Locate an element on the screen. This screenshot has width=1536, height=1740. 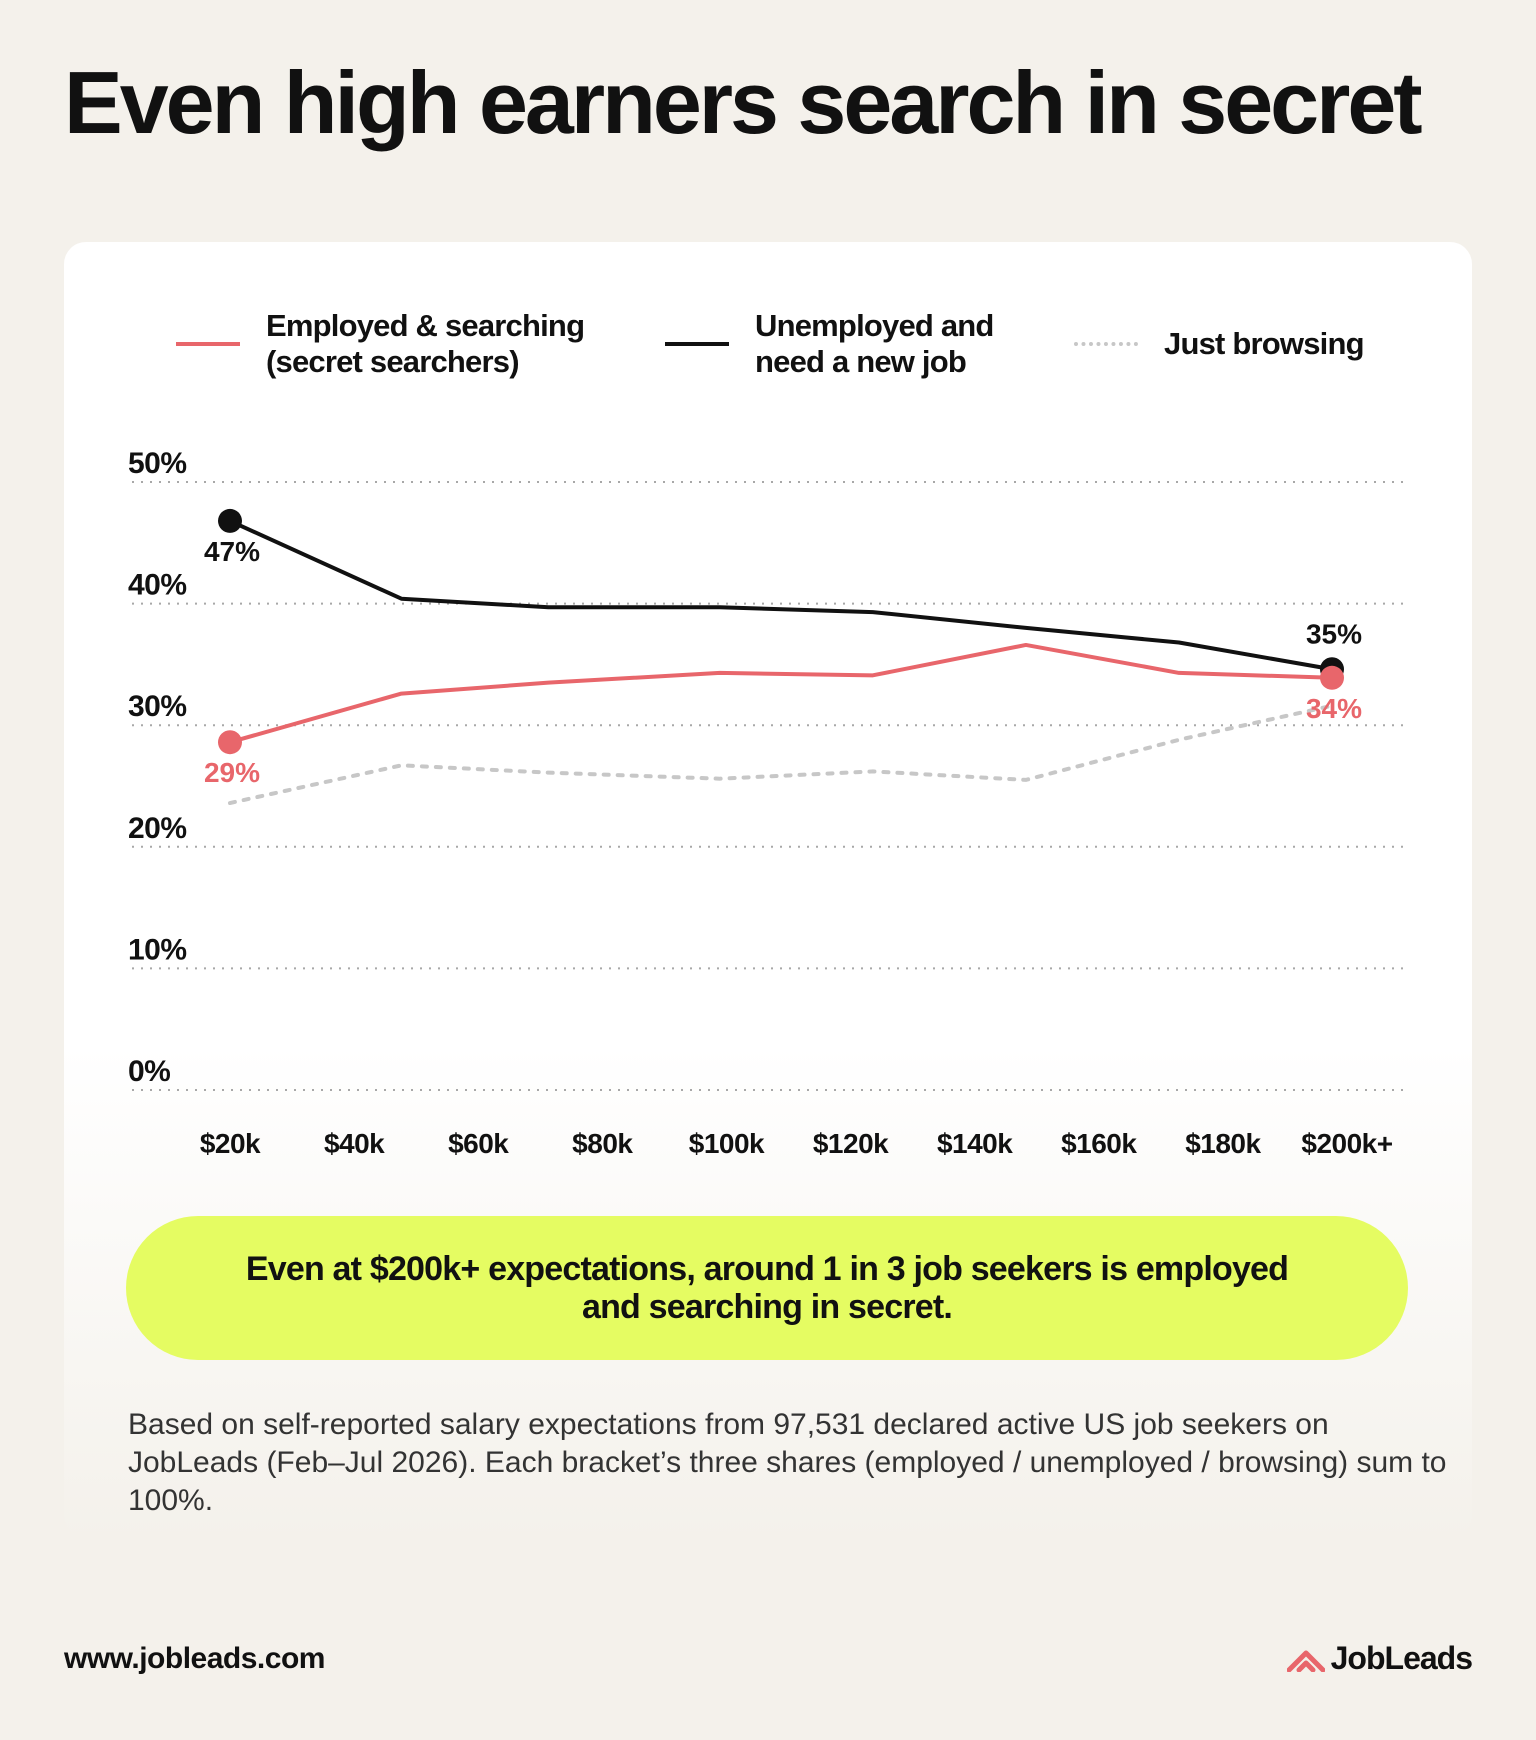
x-tick-label: $140k is located at coordinates (975, 1143).